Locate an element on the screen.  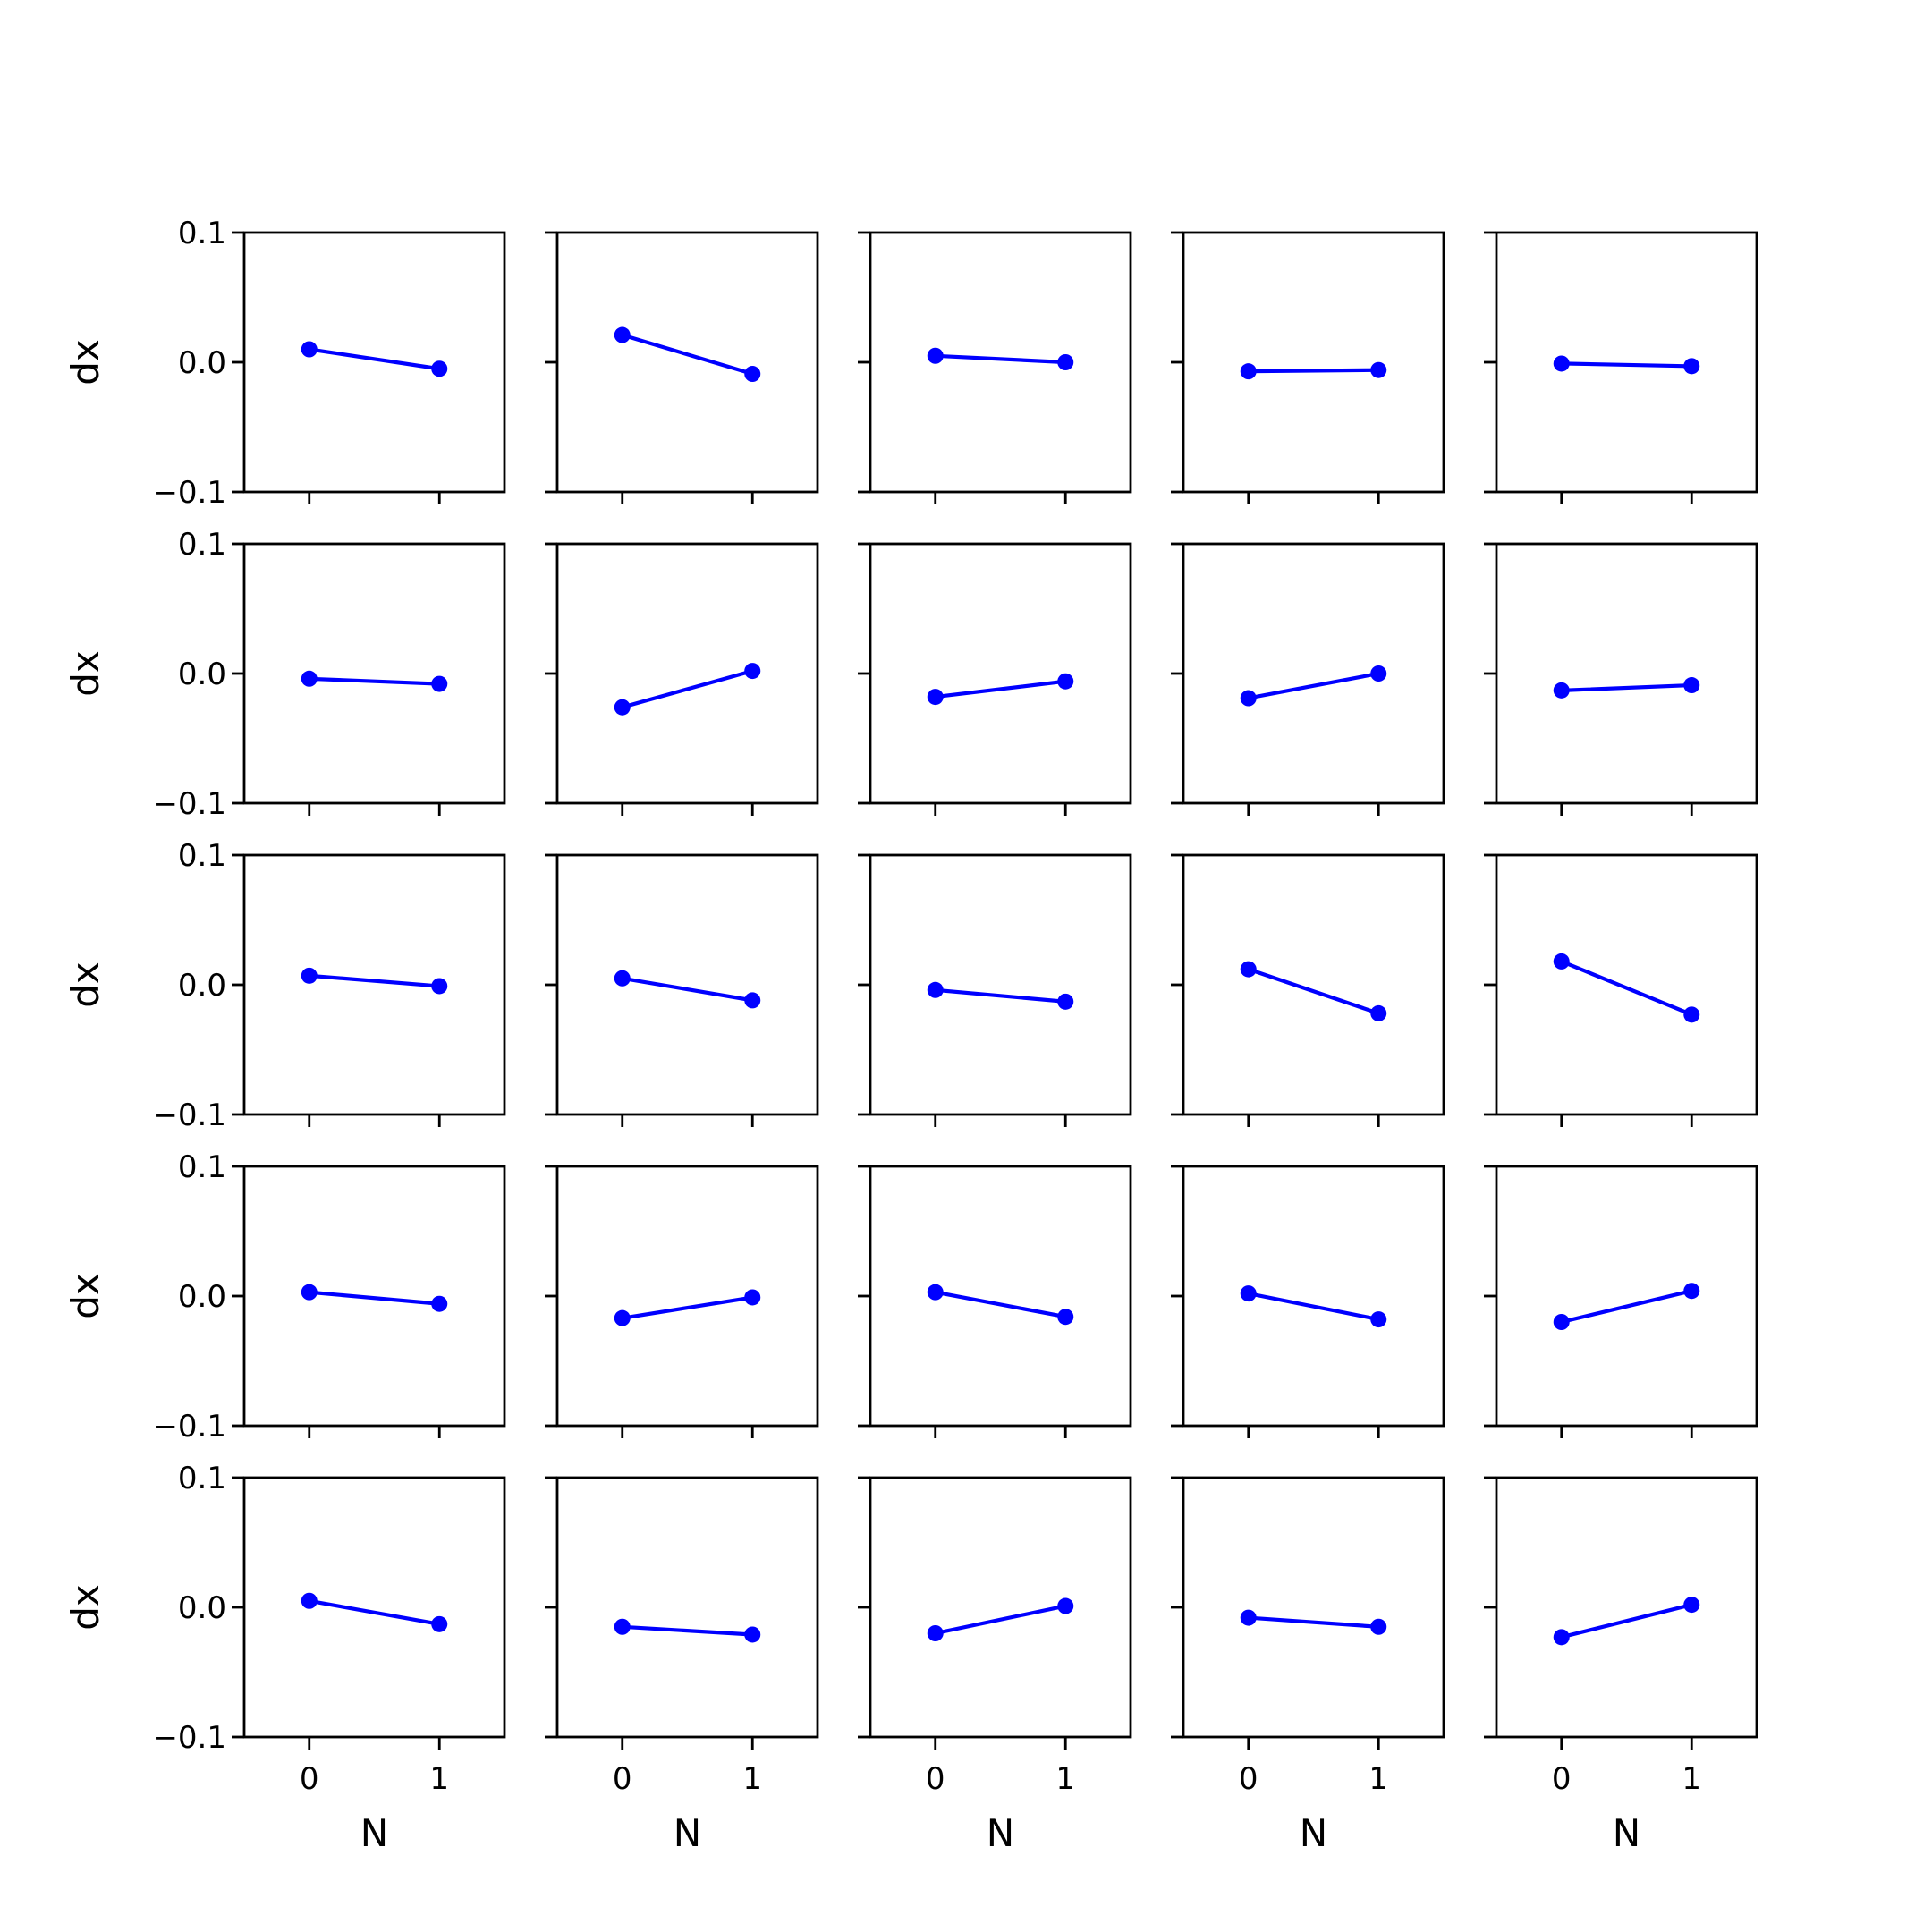
subplot-r5-c2: 0 1 N is located at coordinates (682, 1665).